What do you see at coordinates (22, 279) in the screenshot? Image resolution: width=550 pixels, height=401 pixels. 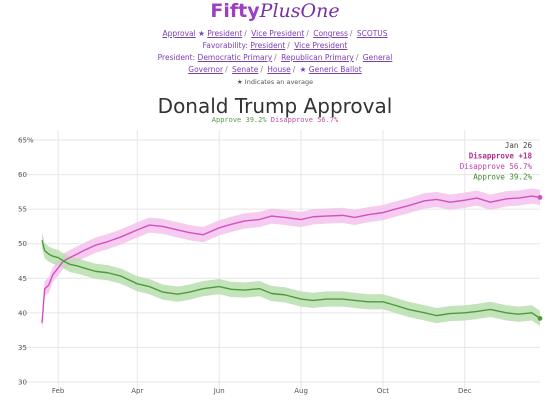 I see `y-tick-label: 45` at bounding box center [22, 279].